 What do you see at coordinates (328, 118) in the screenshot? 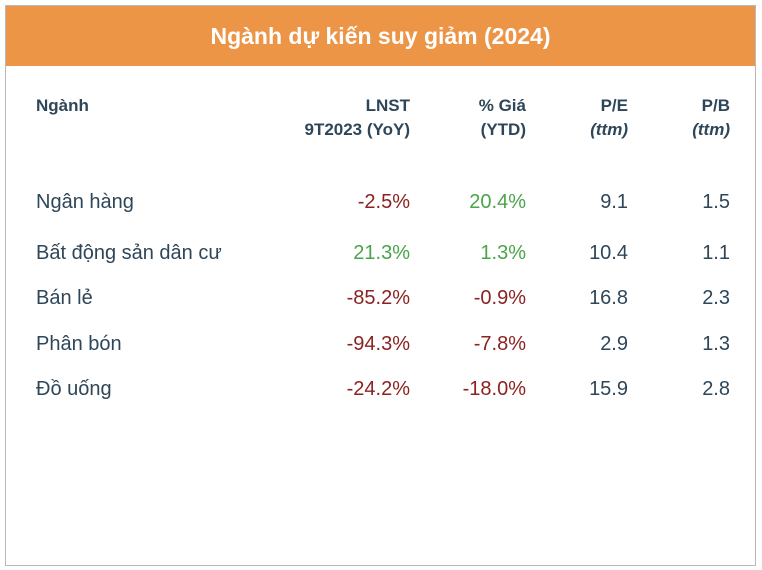
I see `header-profit: LNST 9T2023 (YoY)` at bounding box center [328, 118].